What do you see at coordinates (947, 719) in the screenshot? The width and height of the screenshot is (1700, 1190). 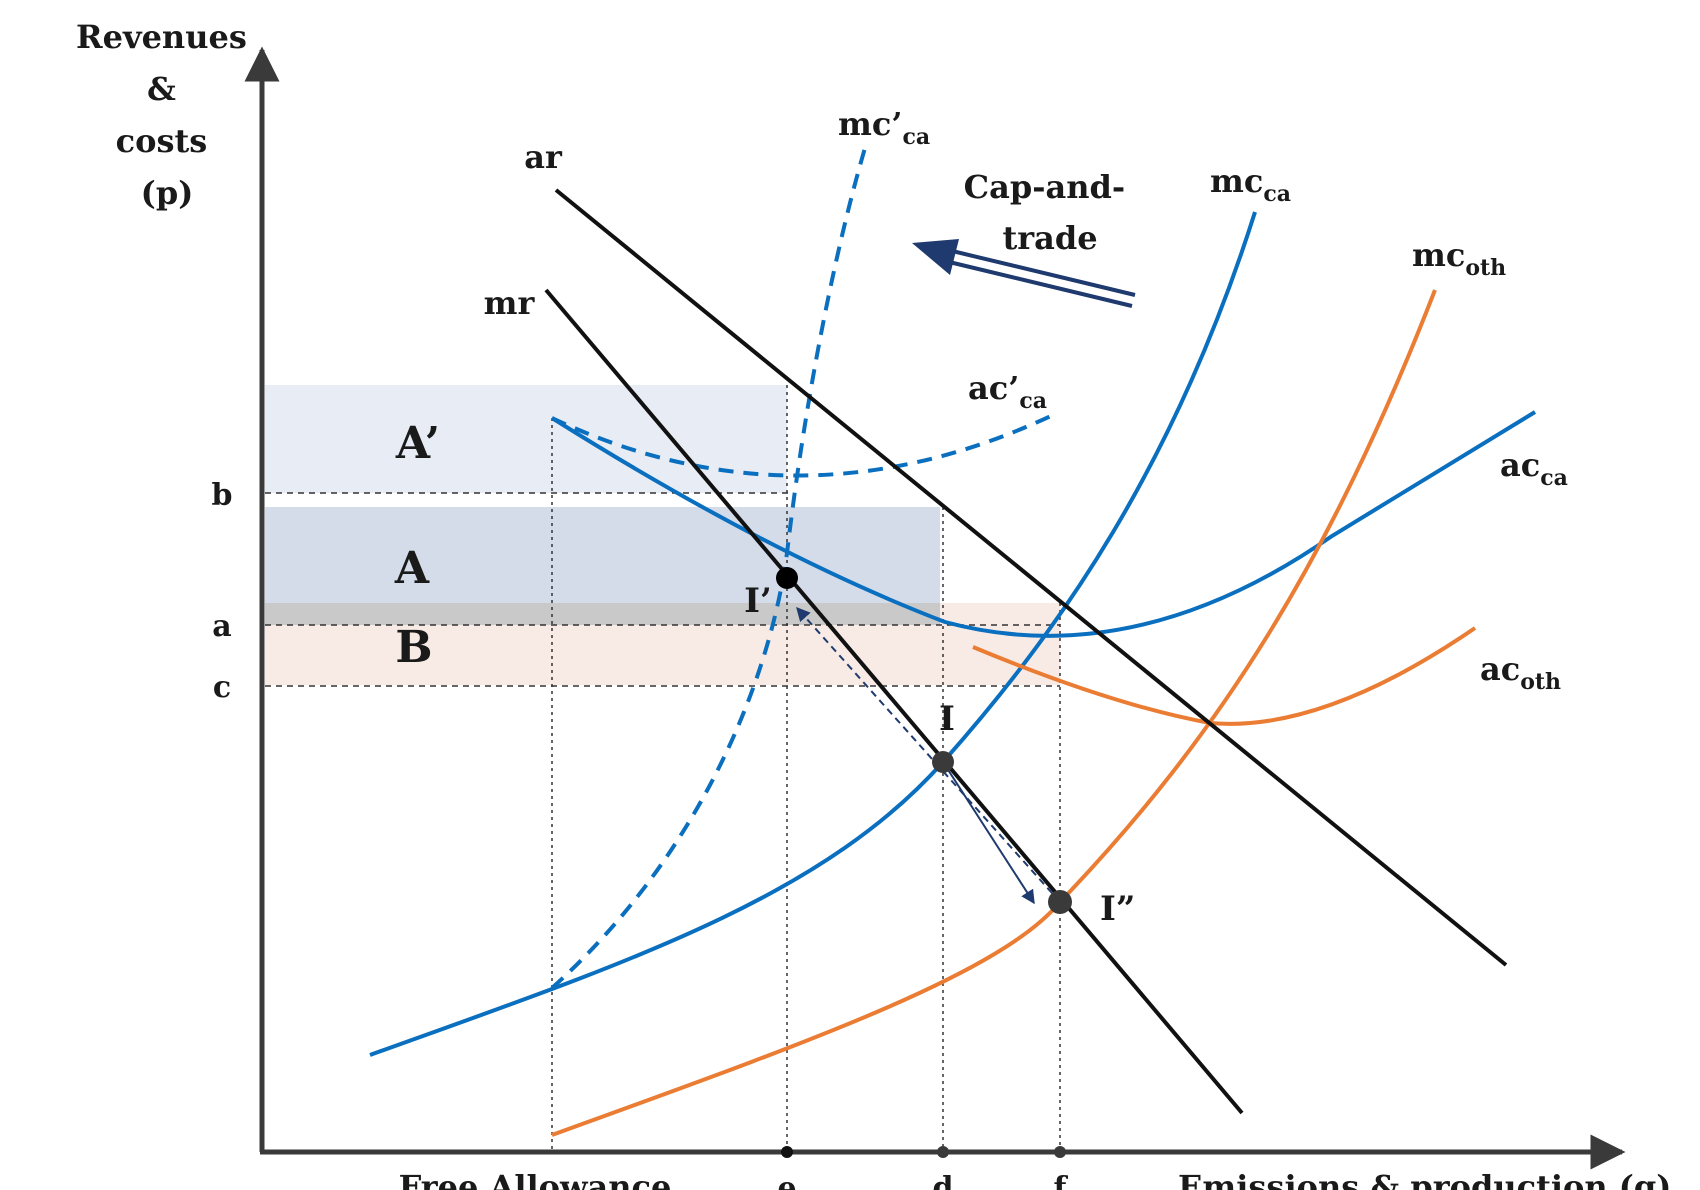 I see `point-i-label: I` at bounding box center [947, 719].